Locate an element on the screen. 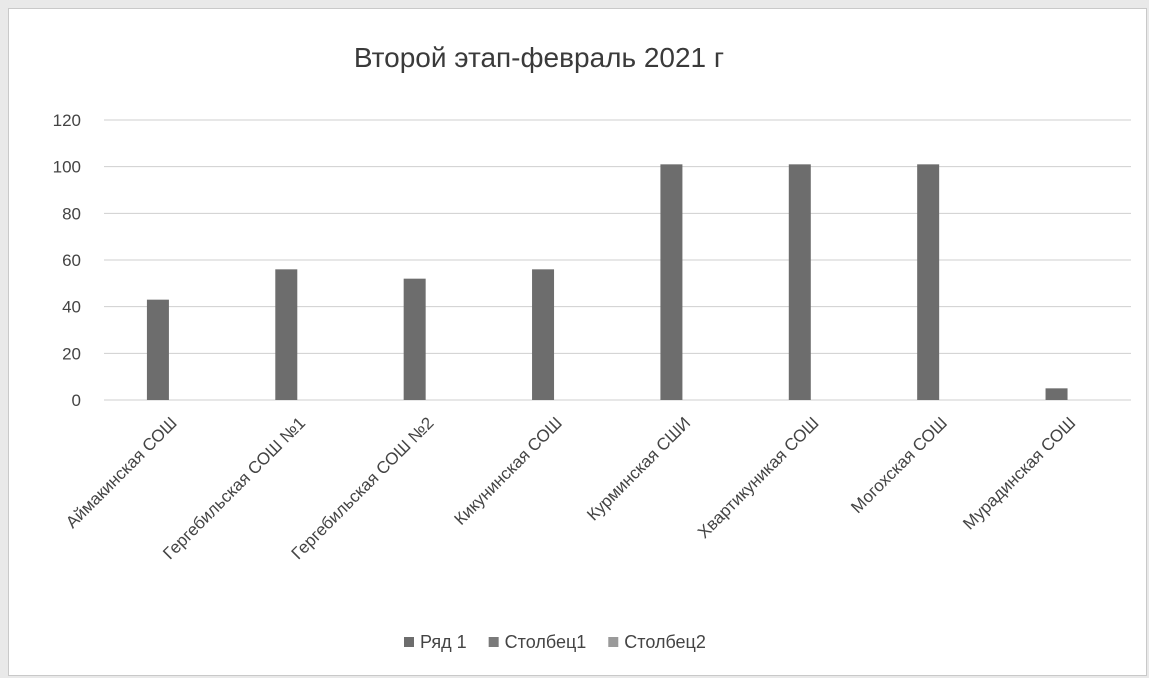 The width and height of the screenshot is (1149, 678). y-axis-ticks: 0 20 40 60 80 100 120 is located at coordinates (67, 260).